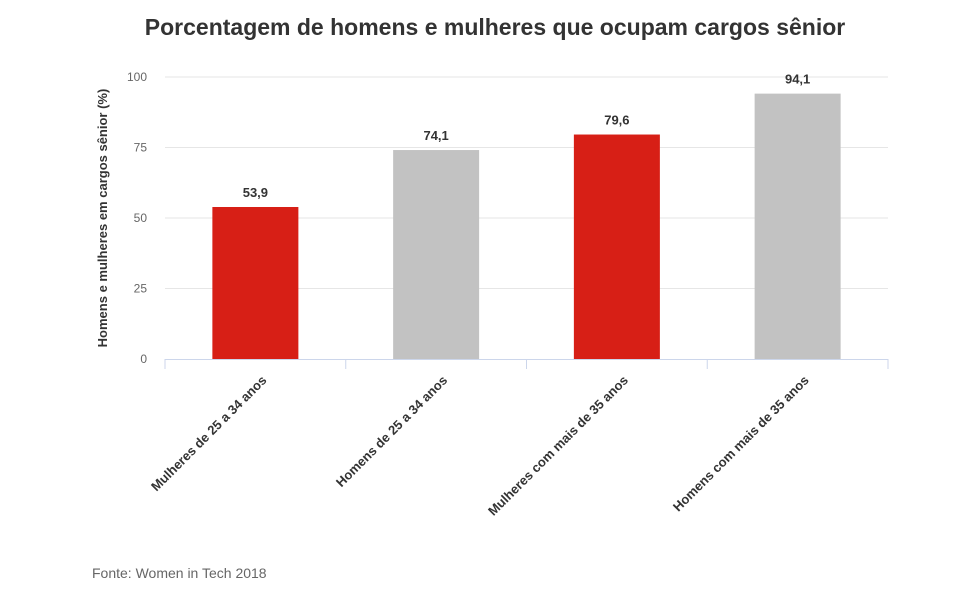  I want to click on y-tick-label: 25, so click(141, 289).